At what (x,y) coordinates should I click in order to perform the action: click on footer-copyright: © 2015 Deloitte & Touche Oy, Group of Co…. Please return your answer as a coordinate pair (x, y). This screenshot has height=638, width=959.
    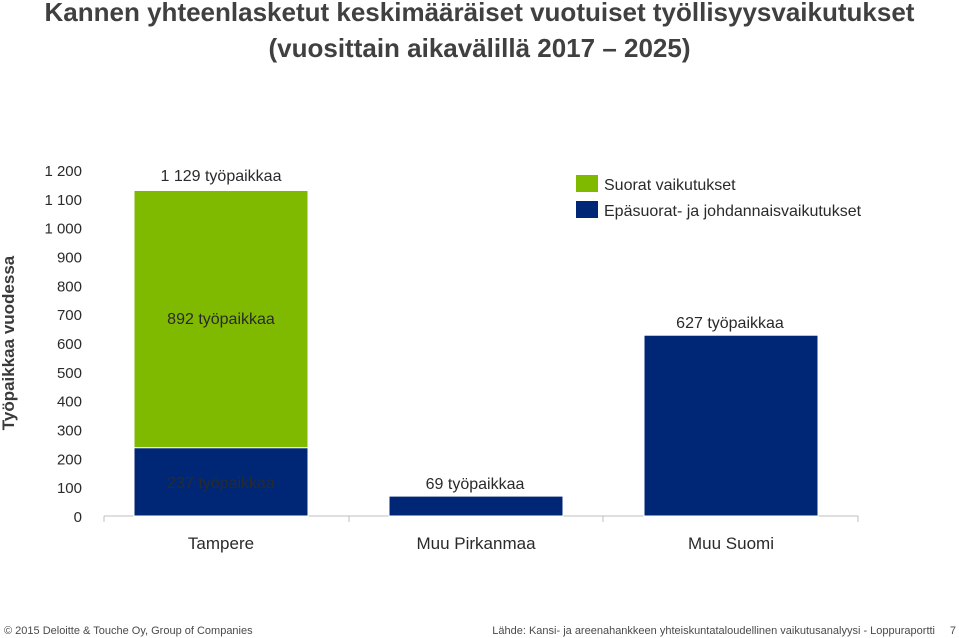
    Looking at the image, I should click on (128, 631).